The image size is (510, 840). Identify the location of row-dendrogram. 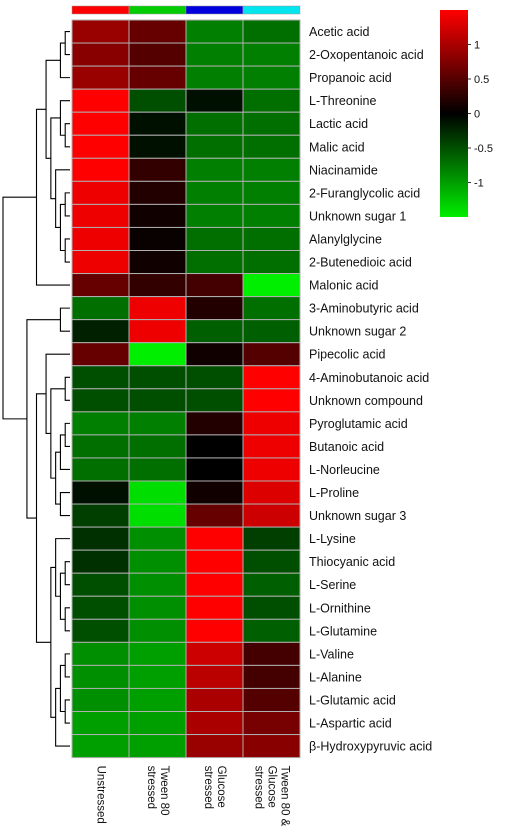
(36, 388).